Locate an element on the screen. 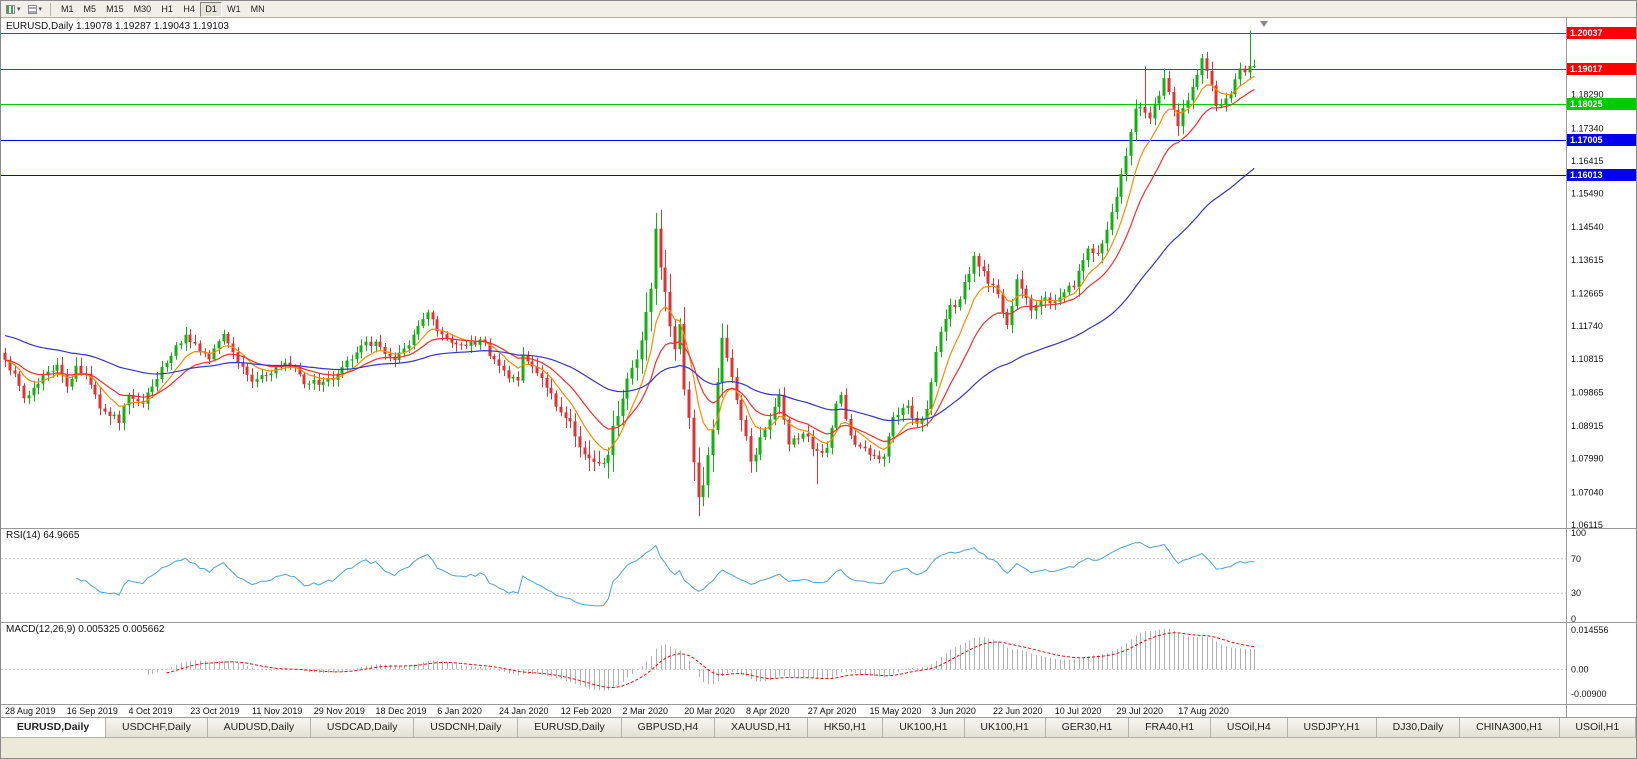 The width and height of the screenshot is (1637, 759). chart-tab-7: XAUUSD,H1 is located at coordinates (761, 727).